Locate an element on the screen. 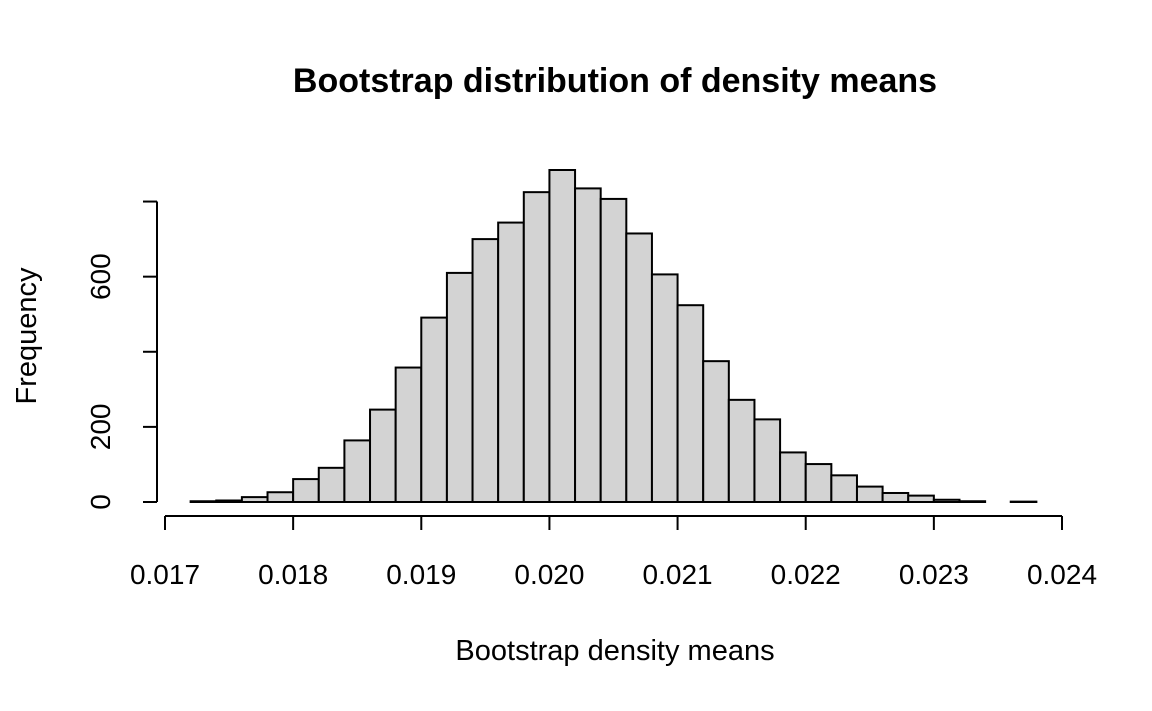 The image size is (1152, 711). y-tick-label: 200 is located at coordinates (100, 427).